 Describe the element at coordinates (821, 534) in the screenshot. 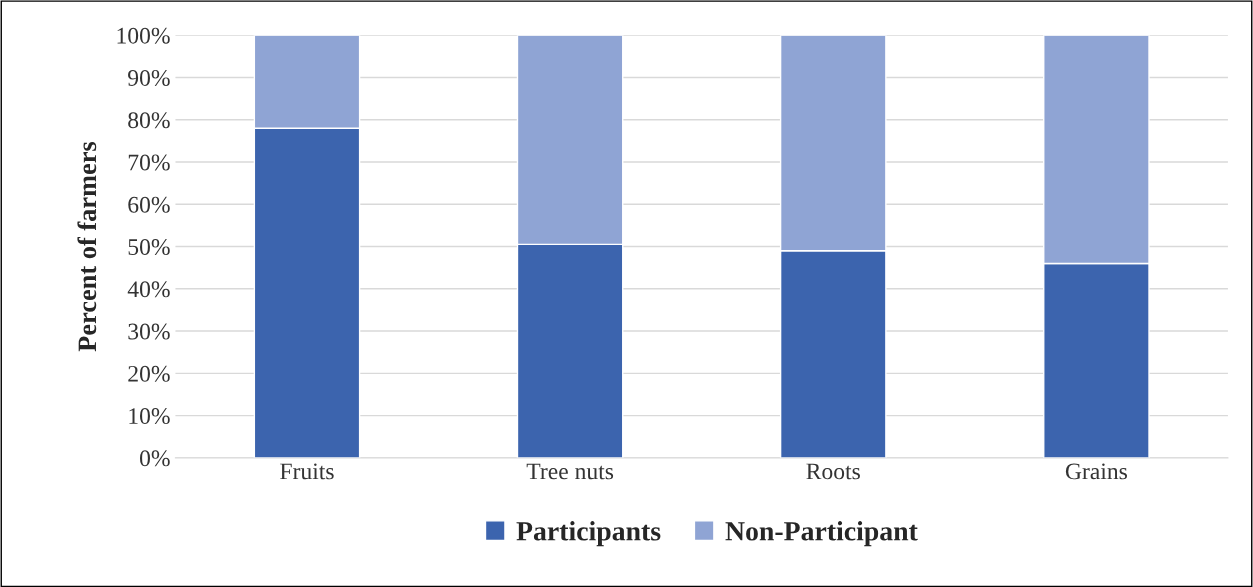

I see `legend-label: Non-Participant` at that location.